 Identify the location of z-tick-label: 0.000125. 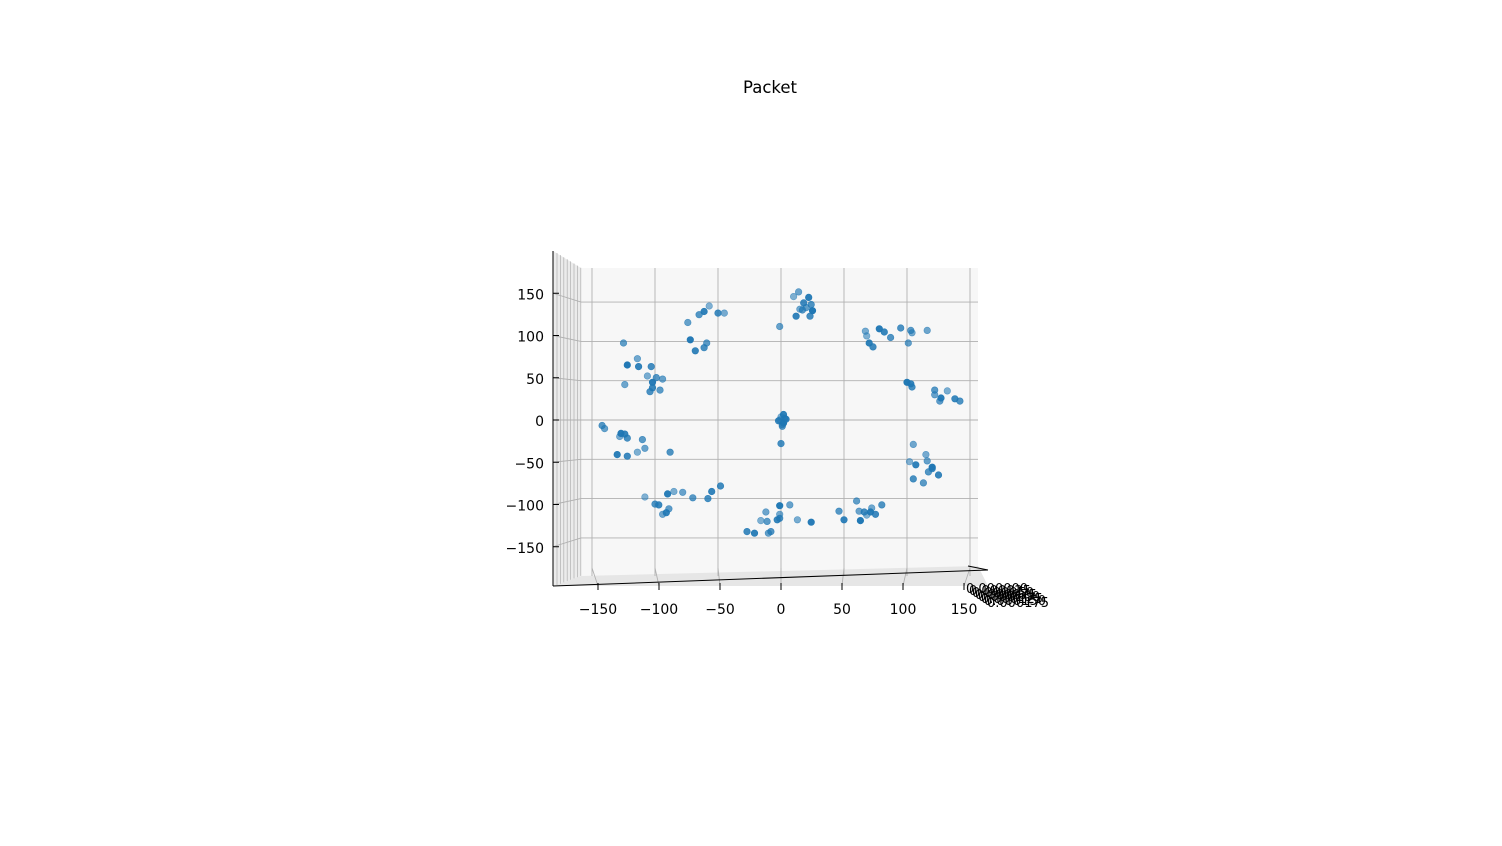
(1012, 599).